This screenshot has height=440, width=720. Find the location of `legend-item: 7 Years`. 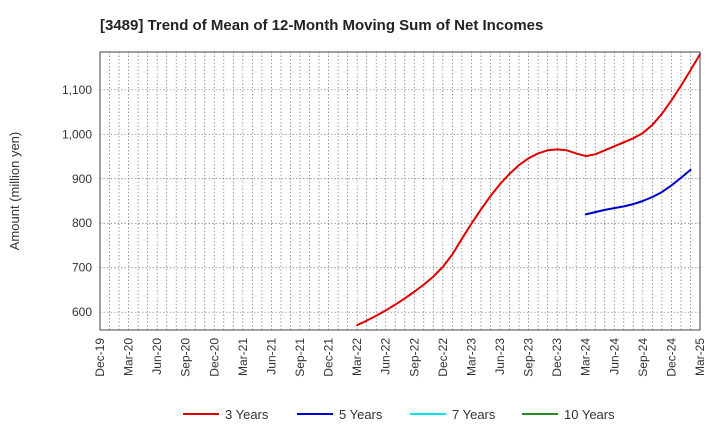

legend-item: 7 Years is located at coordinates (453, 414).